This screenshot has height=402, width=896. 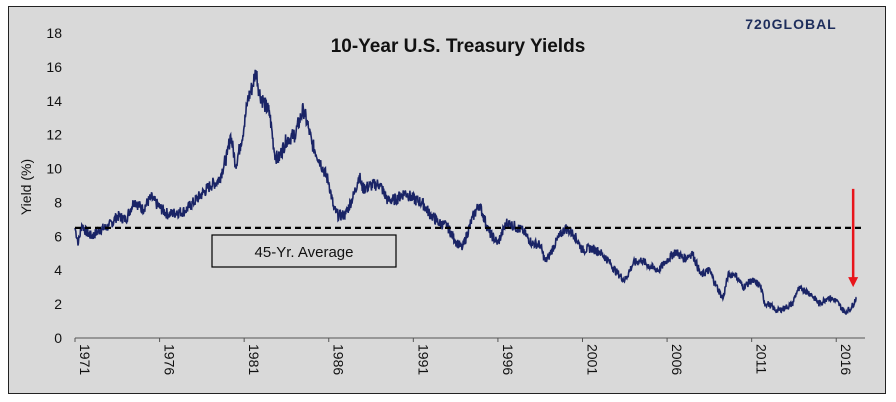 I want to click on y-tick-label: 8, so click(x=58, y=202).